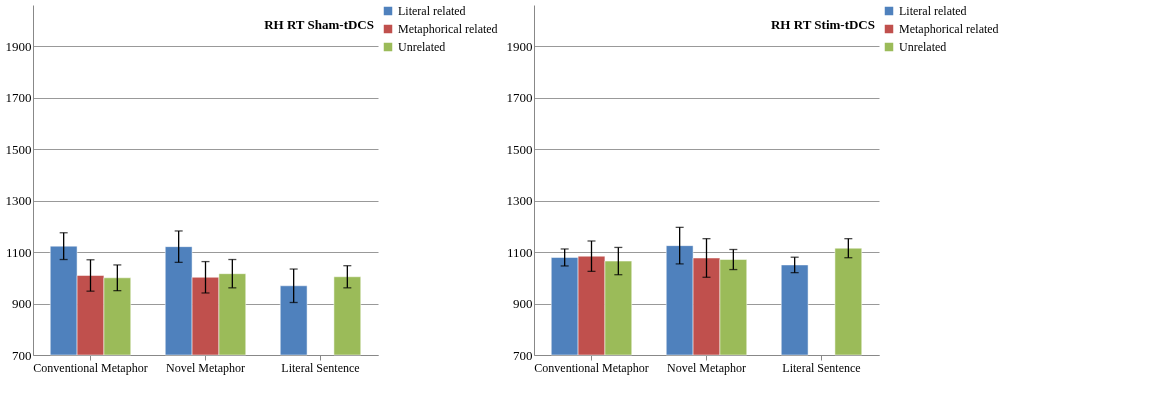 Image resolution: width=1160 pixels, height=410 pixels. I want to click on text: RH RT Sham-tDCS, so click(319, 24).